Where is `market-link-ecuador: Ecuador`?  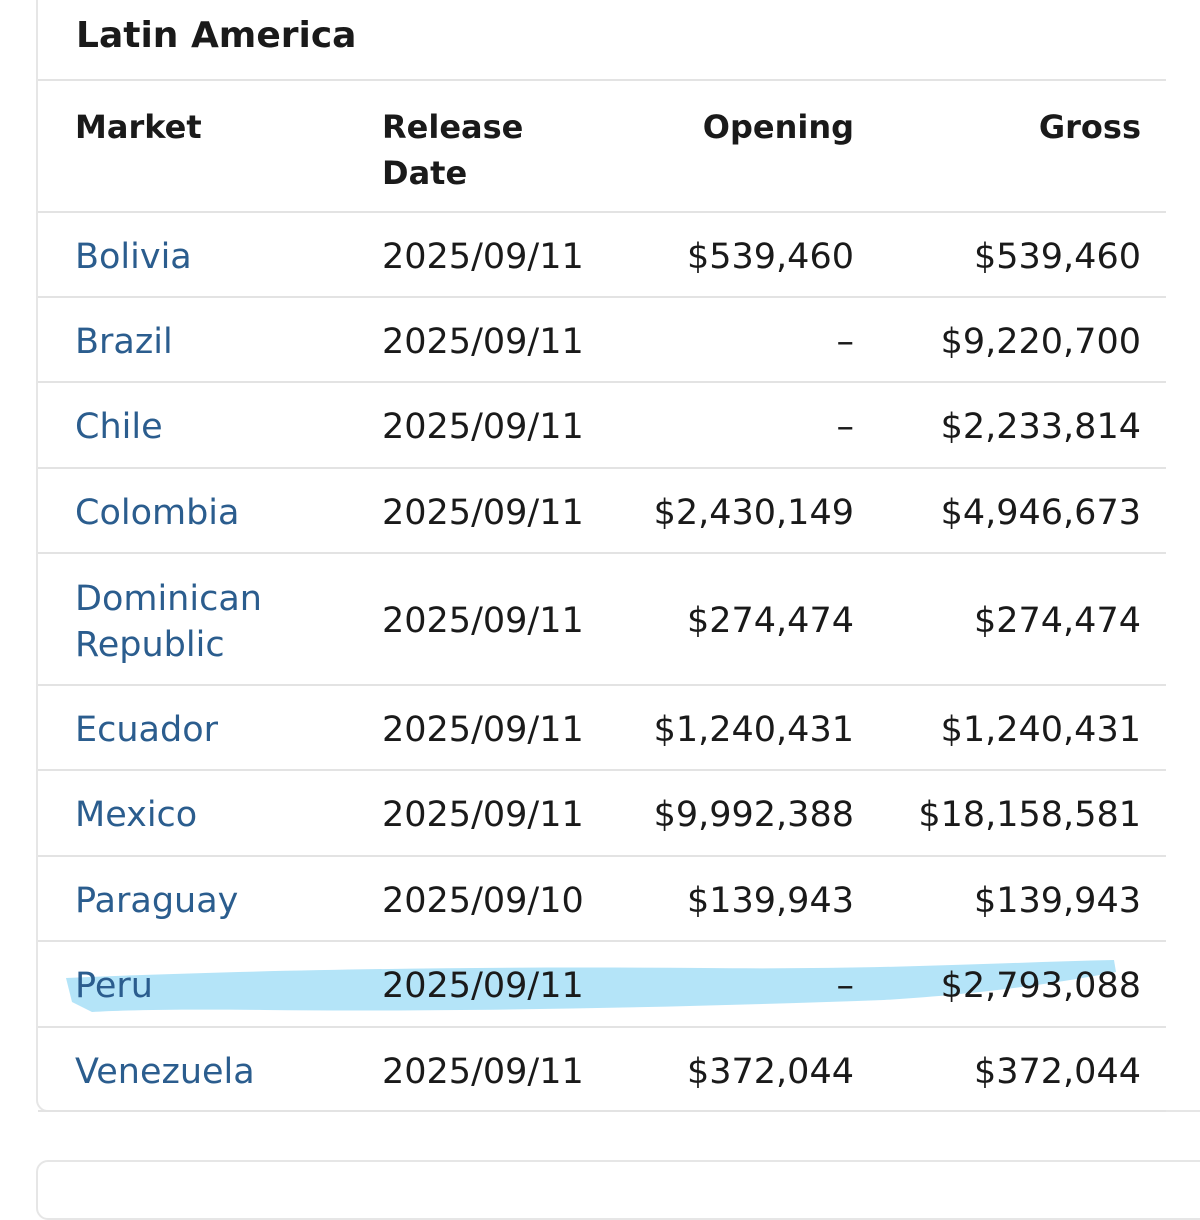
market-link-ecuador: Ecuador is located at coordinates (147, 730).